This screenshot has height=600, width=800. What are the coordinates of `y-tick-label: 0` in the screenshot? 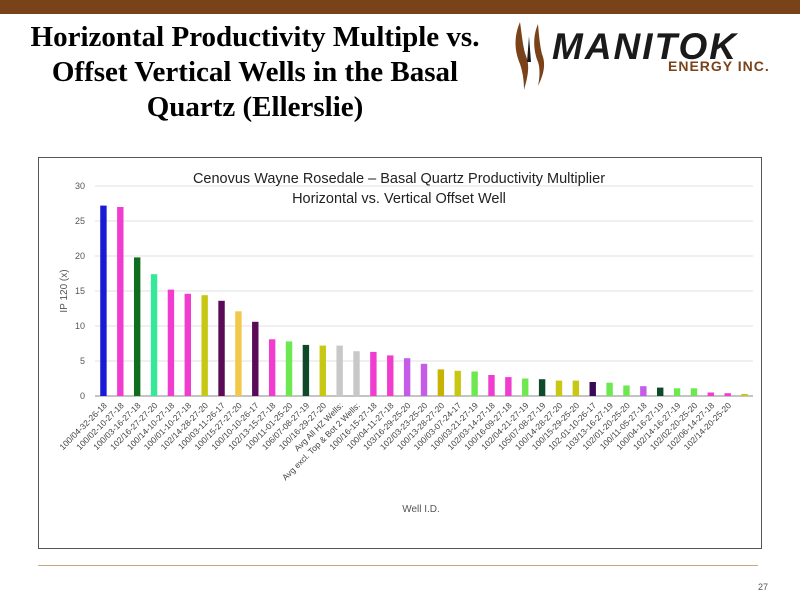 It's located at (82, 396).